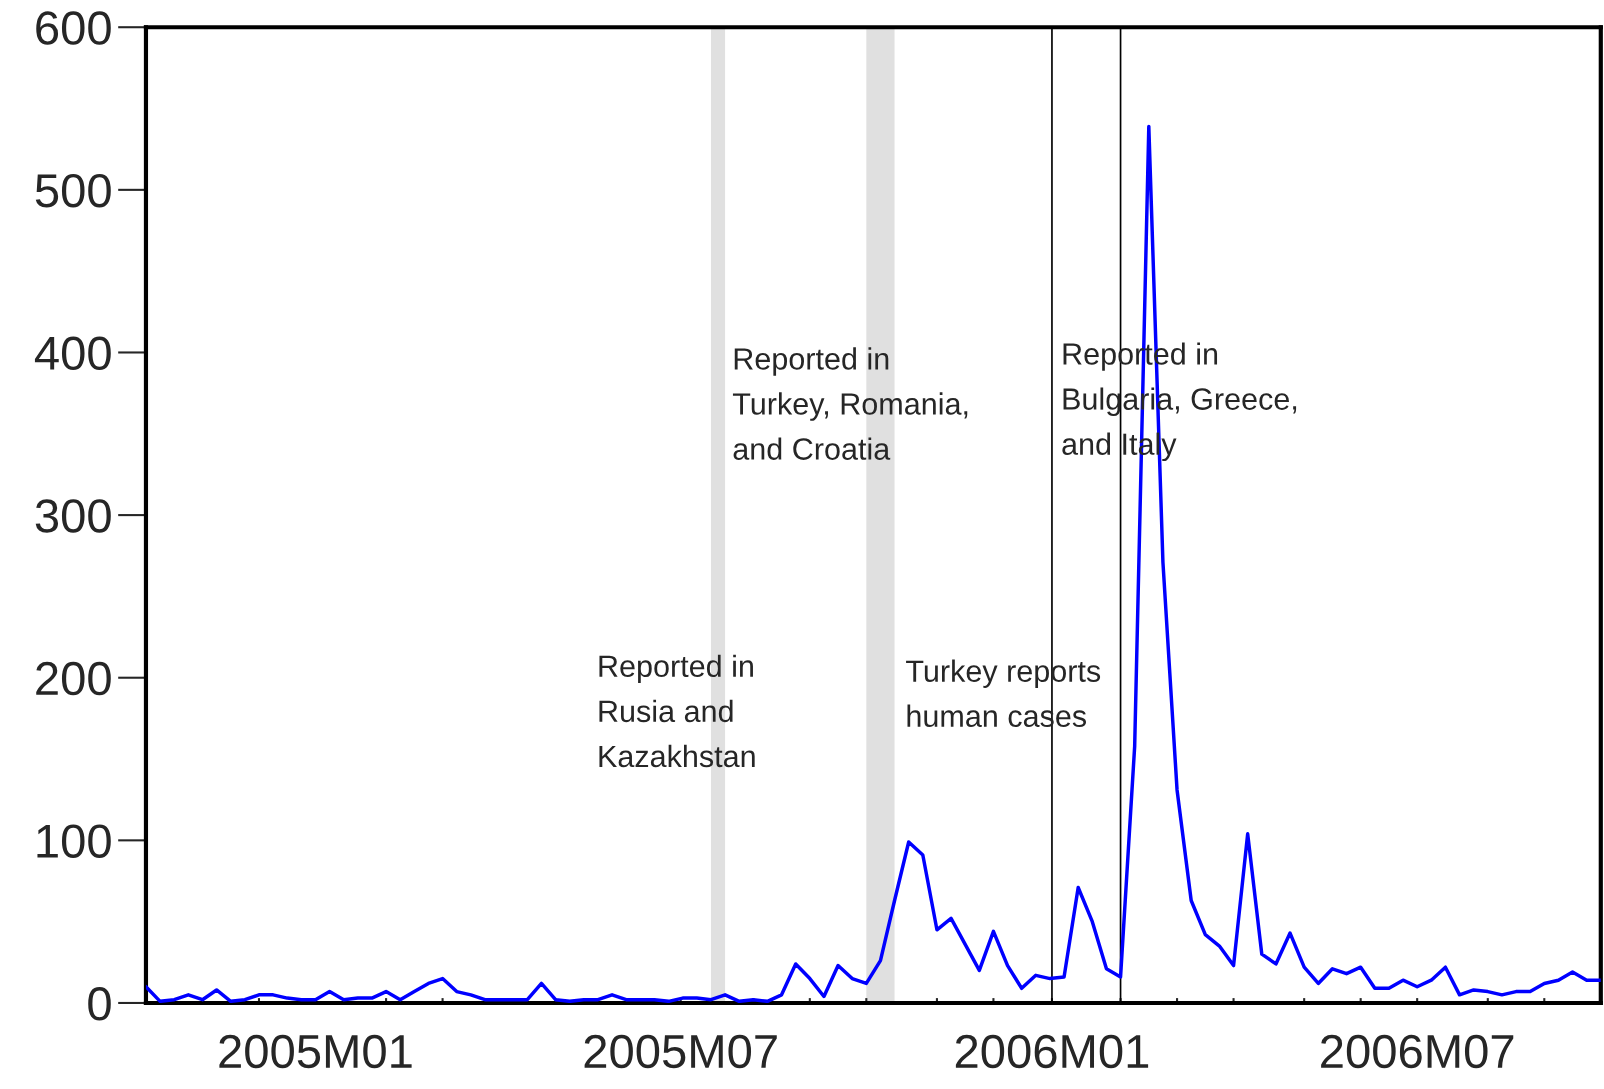 The height and width of the screenshot is (1089, 1604). I want to click on x-tick-label: 2005M01, so click(315, 1051).